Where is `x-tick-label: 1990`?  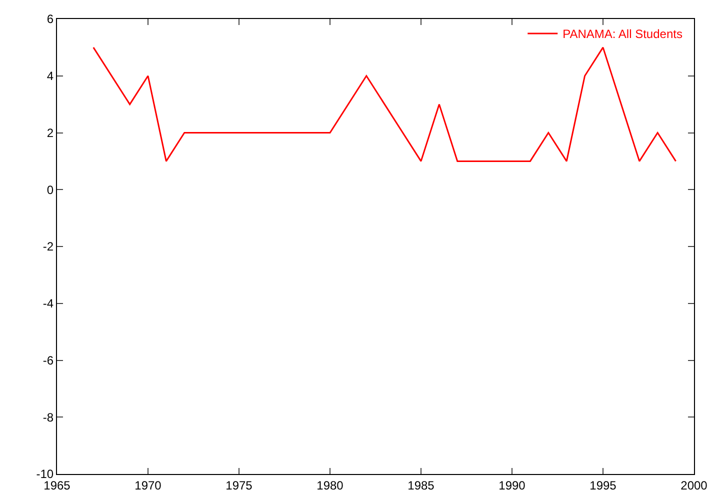
x-tick-label: 1990 is located at coordinates (512, 485).